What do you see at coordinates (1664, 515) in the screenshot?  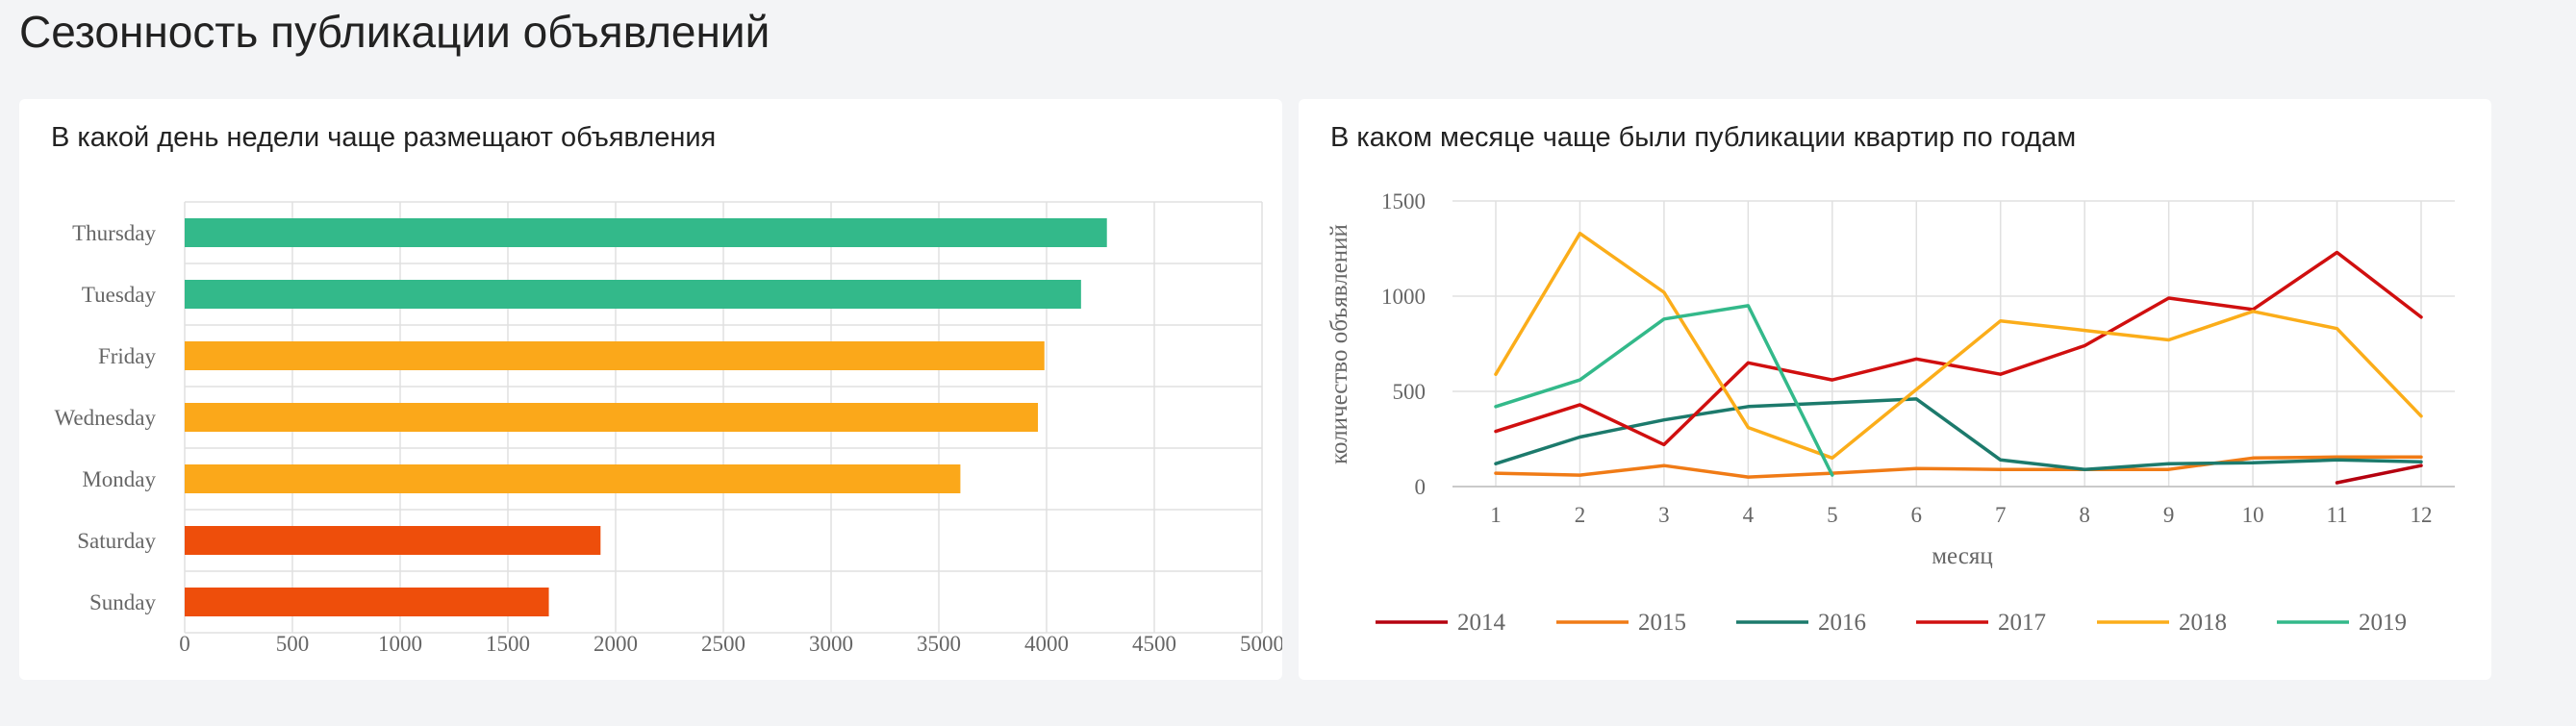 I see `x-tick-label: 3` at bounding box center [1664, 515].